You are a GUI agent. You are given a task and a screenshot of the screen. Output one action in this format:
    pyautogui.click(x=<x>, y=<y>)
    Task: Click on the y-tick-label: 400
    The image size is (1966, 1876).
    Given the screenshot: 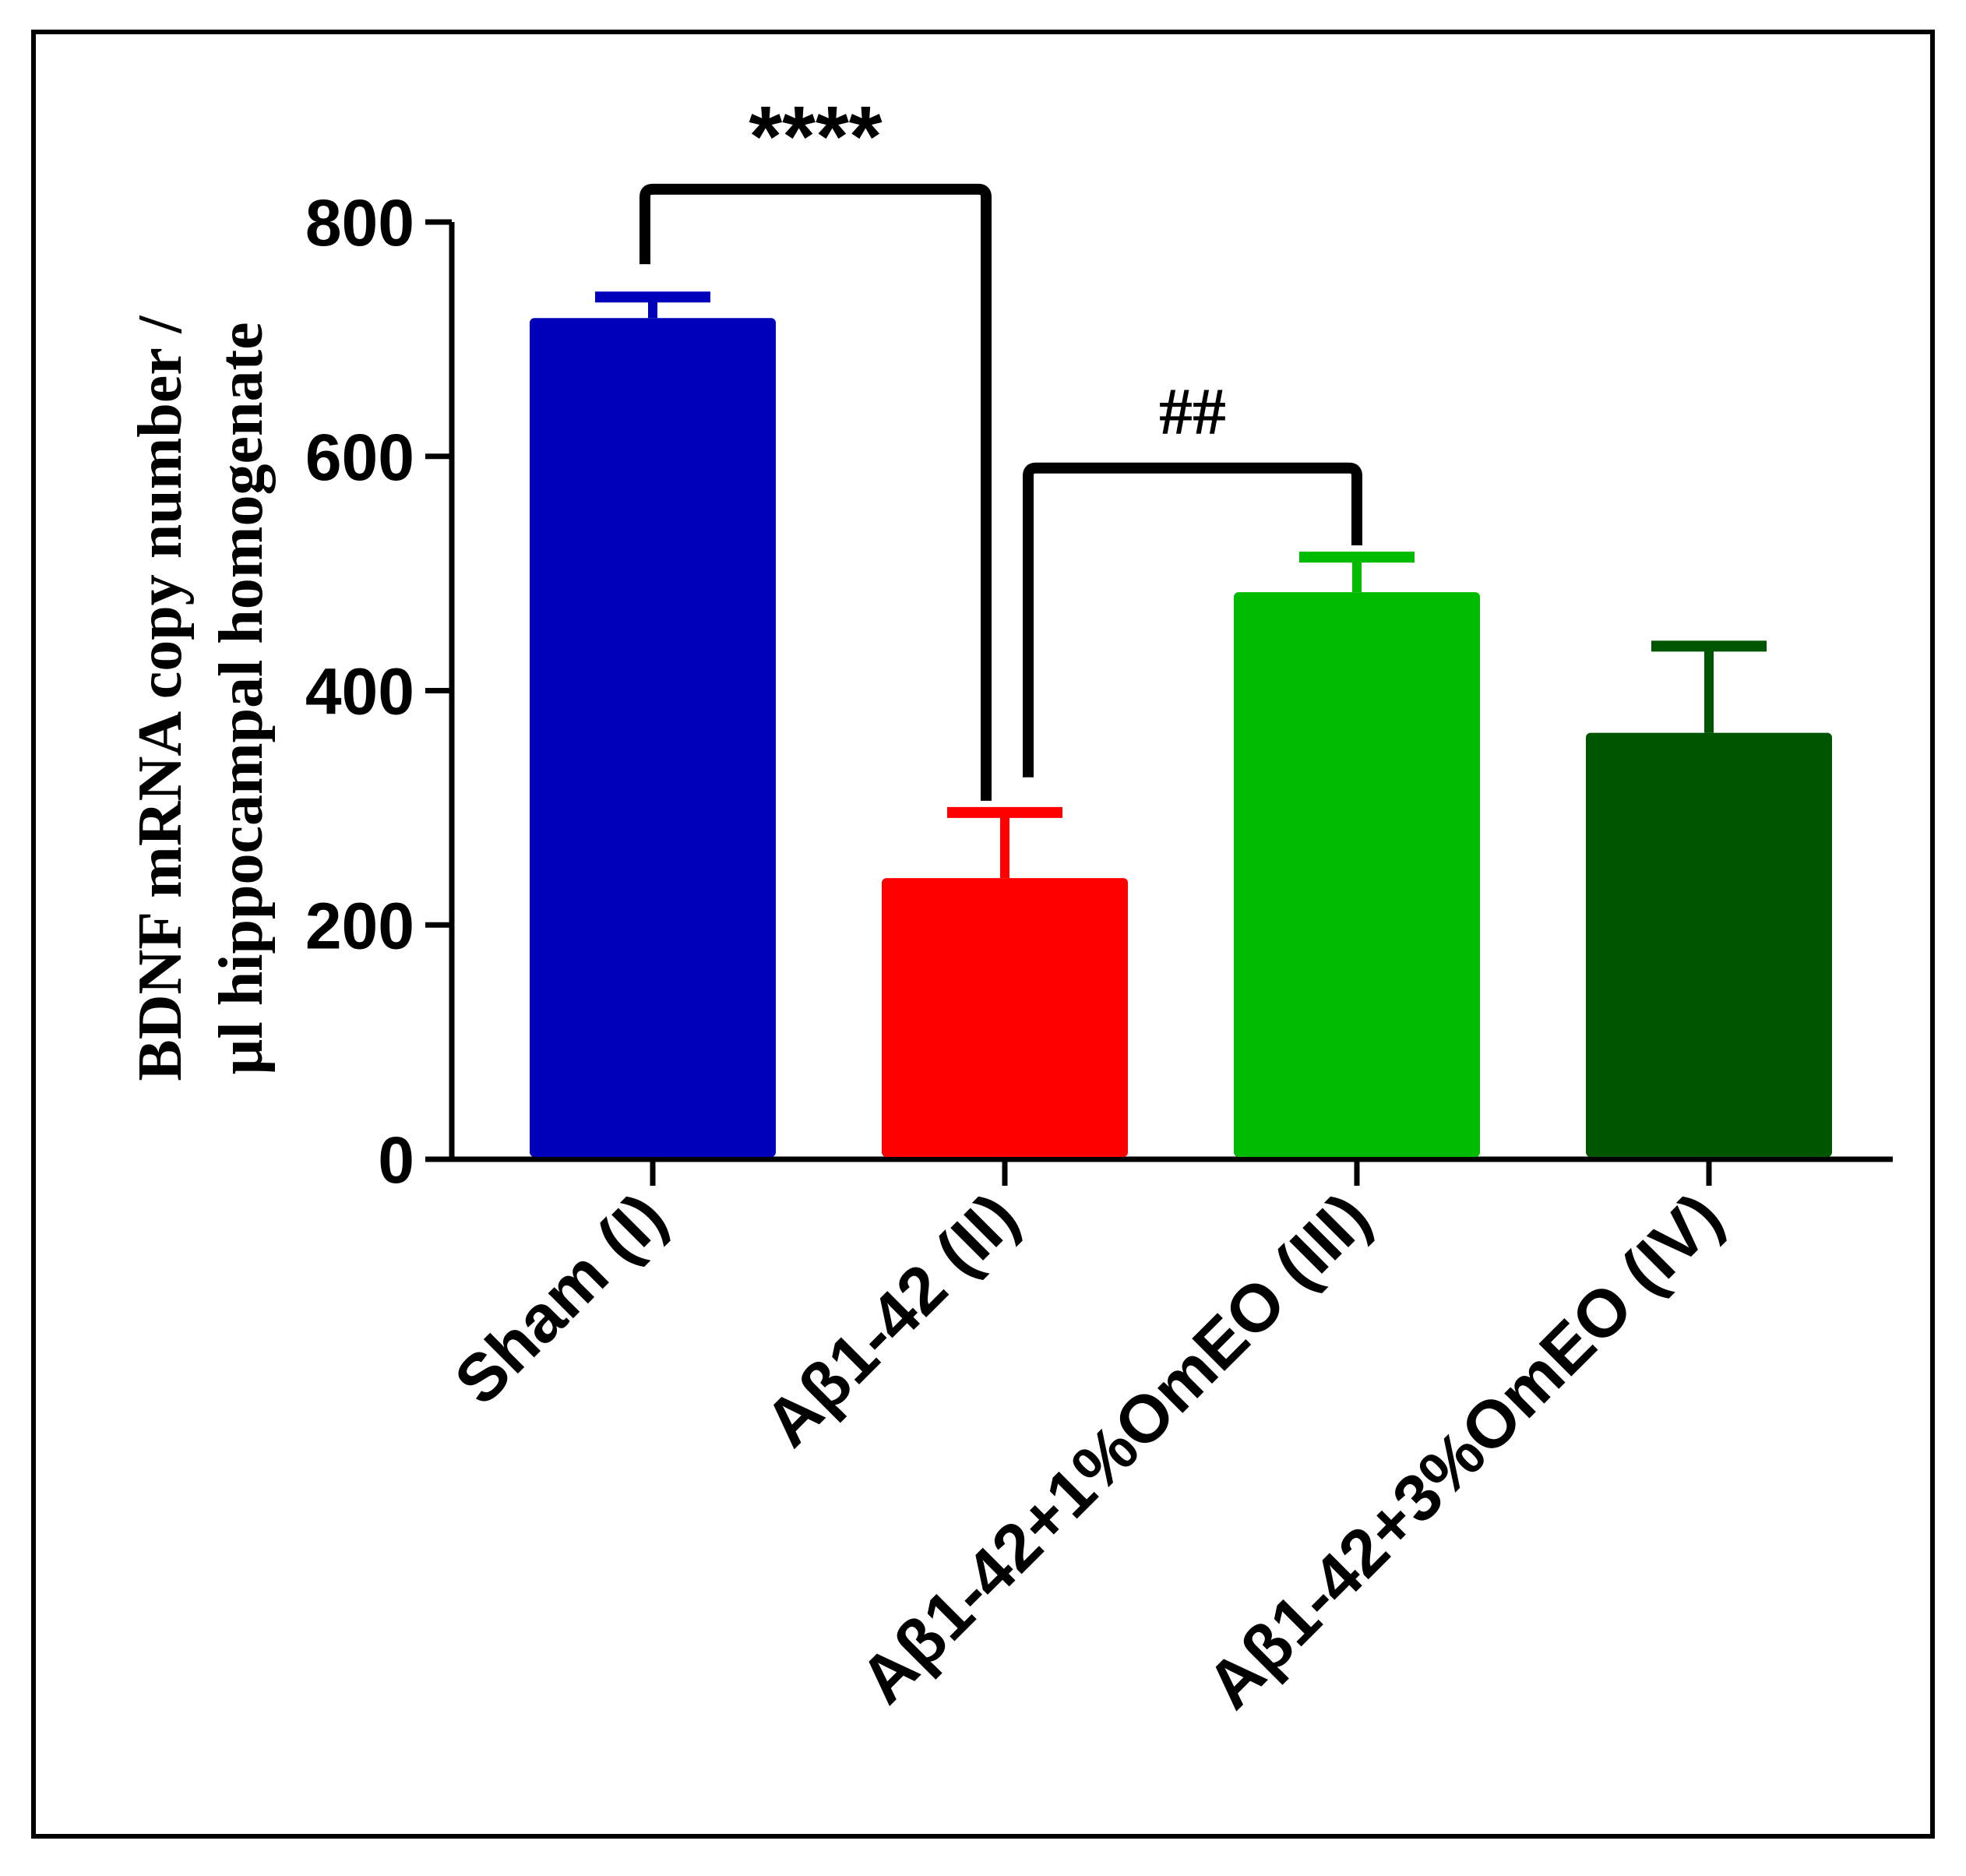 What is the action you would take?
    pyautogui.click(x=359, y=691)
    